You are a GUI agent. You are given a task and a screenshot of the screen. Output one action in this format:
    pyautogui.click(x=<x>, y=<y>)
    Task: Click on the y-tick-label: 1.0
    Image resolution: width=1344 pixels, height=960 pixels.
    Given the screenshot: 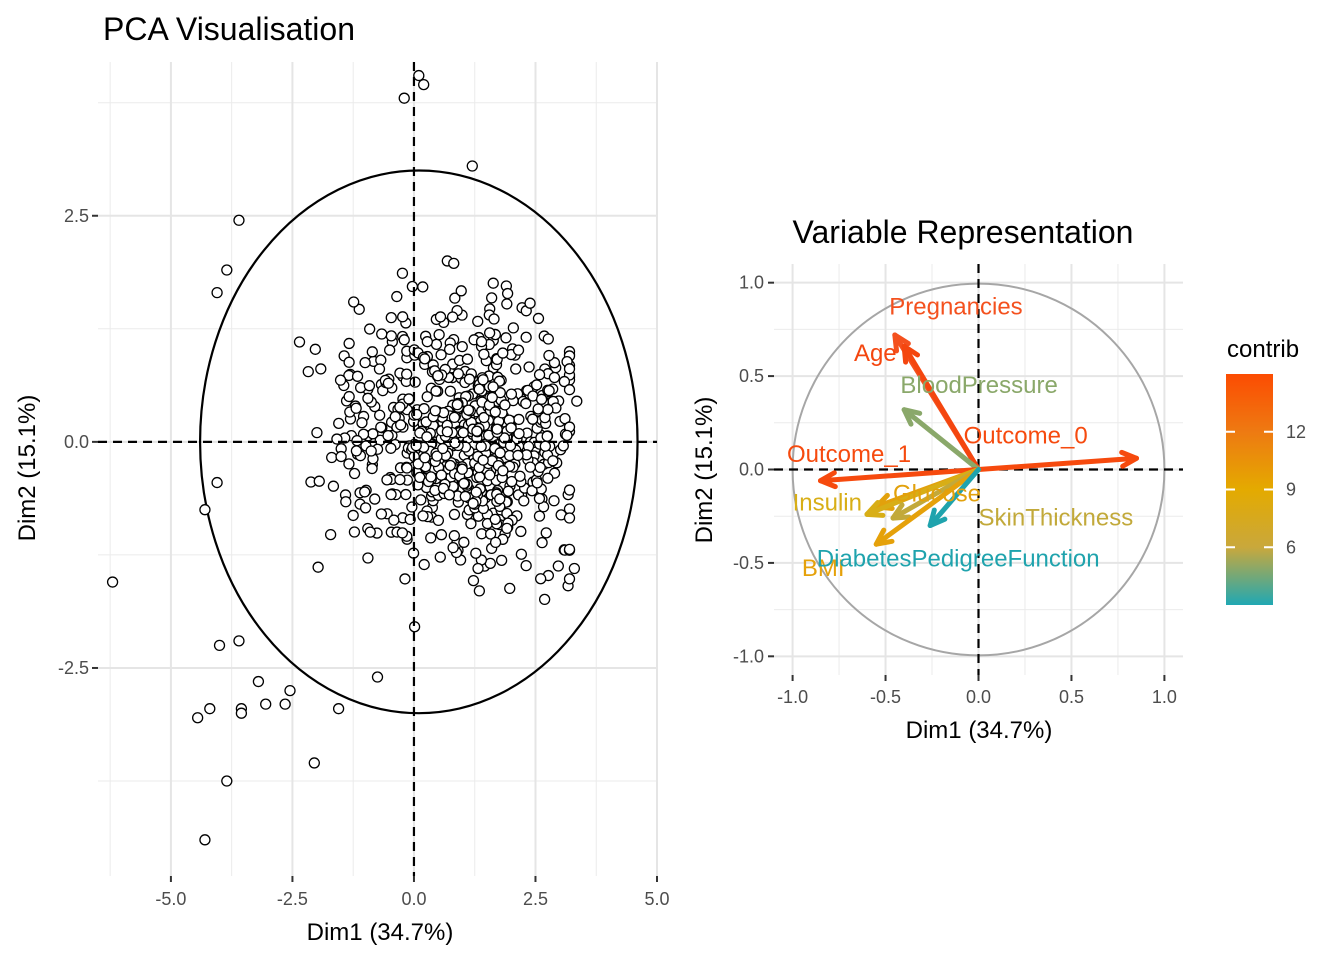 What is the action you would take?
    pyautogui.click(x=751, y=283)
    